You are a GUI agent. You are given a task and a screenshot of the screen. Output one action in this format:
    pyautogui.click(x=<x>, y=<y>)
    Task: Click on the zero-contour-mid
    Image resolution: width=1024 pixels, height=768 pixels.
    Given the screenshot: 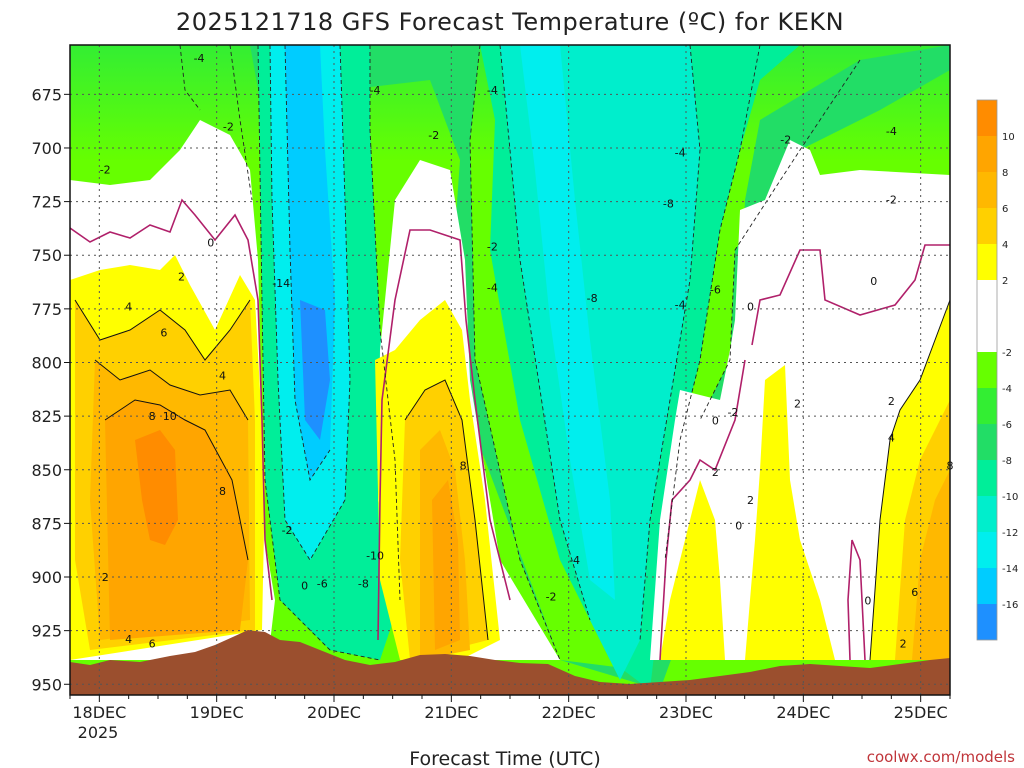 What is the action you would take?
    pyautogui.click(x=444, y=435)
    